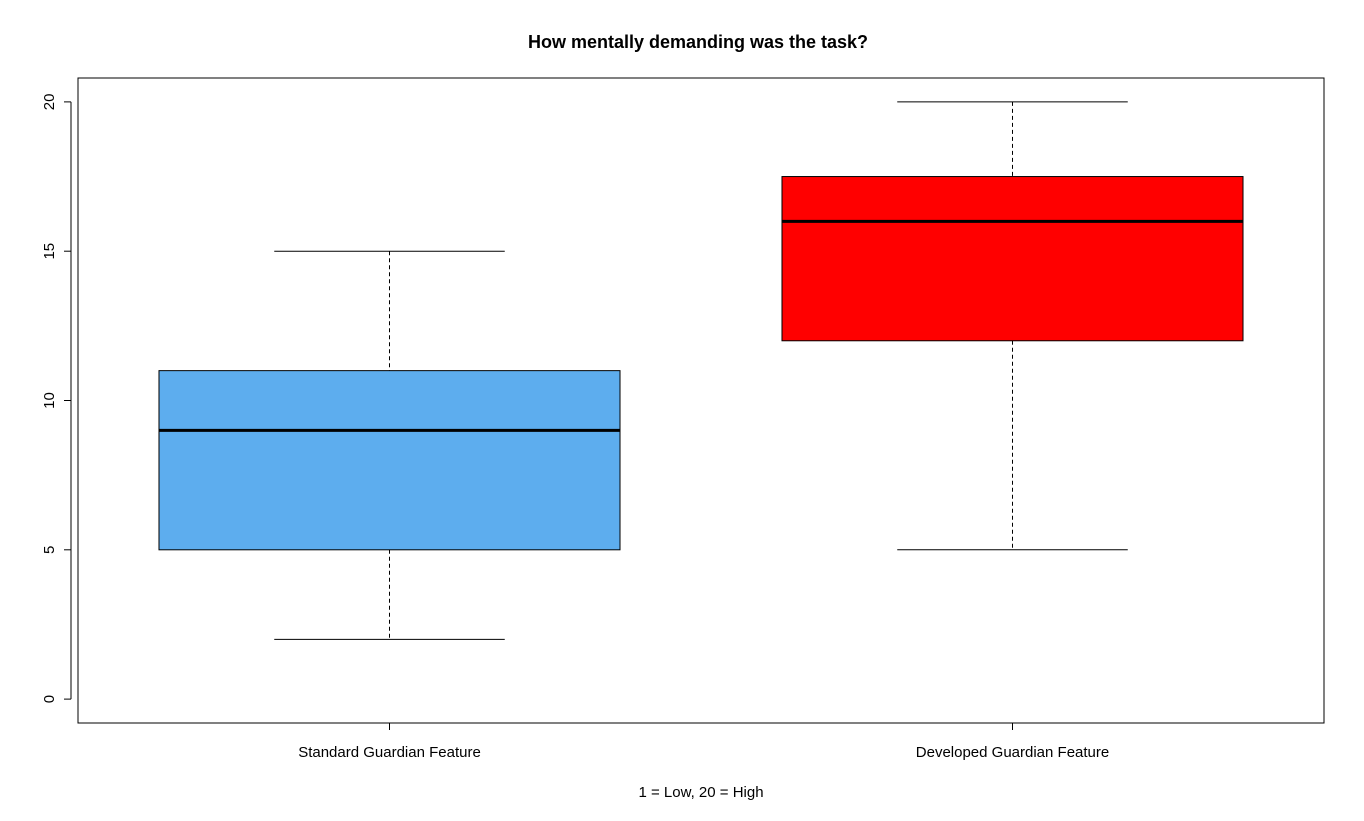  I want to click on chart-title: How mentally demanding was the task?, so click(698, 42).